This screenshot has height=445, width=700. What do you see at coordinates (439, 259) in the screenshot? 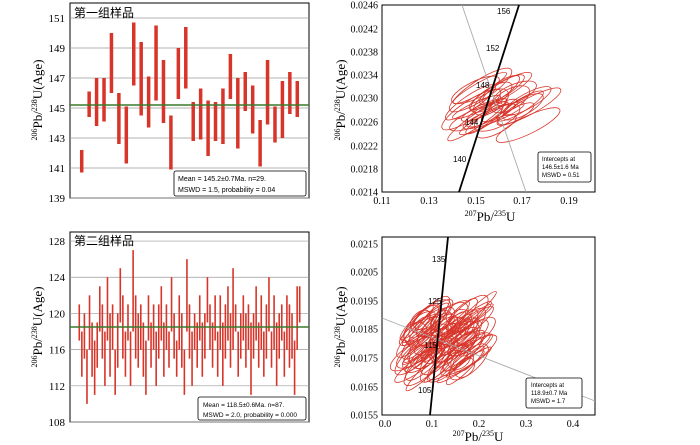
I see `concordia-age-label: 135` at bounding box center [439, 259].